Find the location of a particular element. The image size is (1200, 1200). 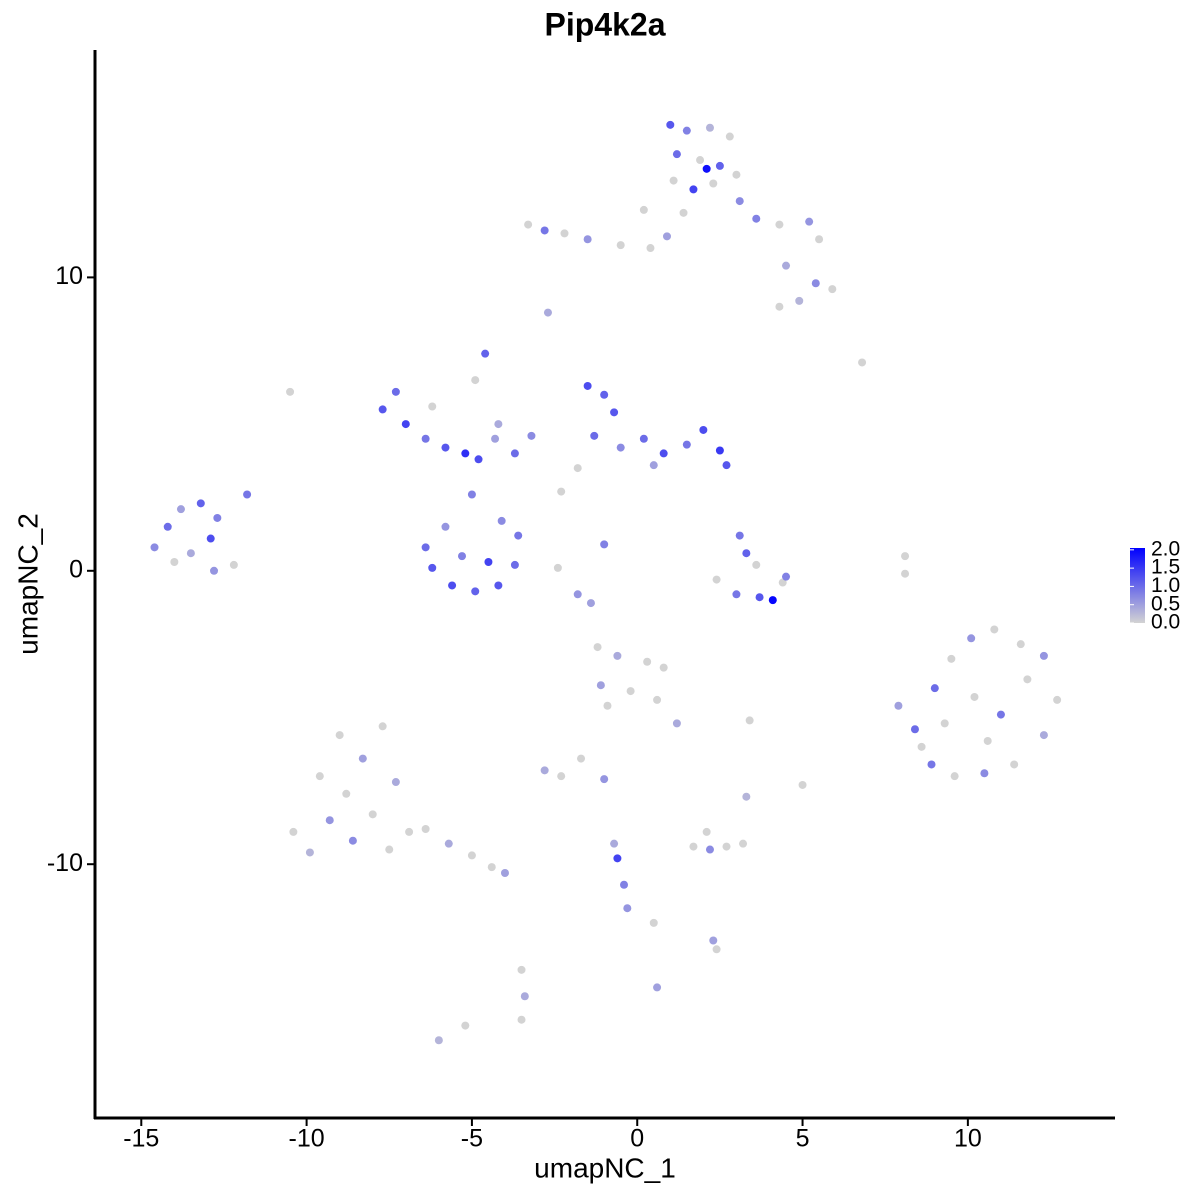

x-tick-label: -15 is located at coordinates (141, 1139).